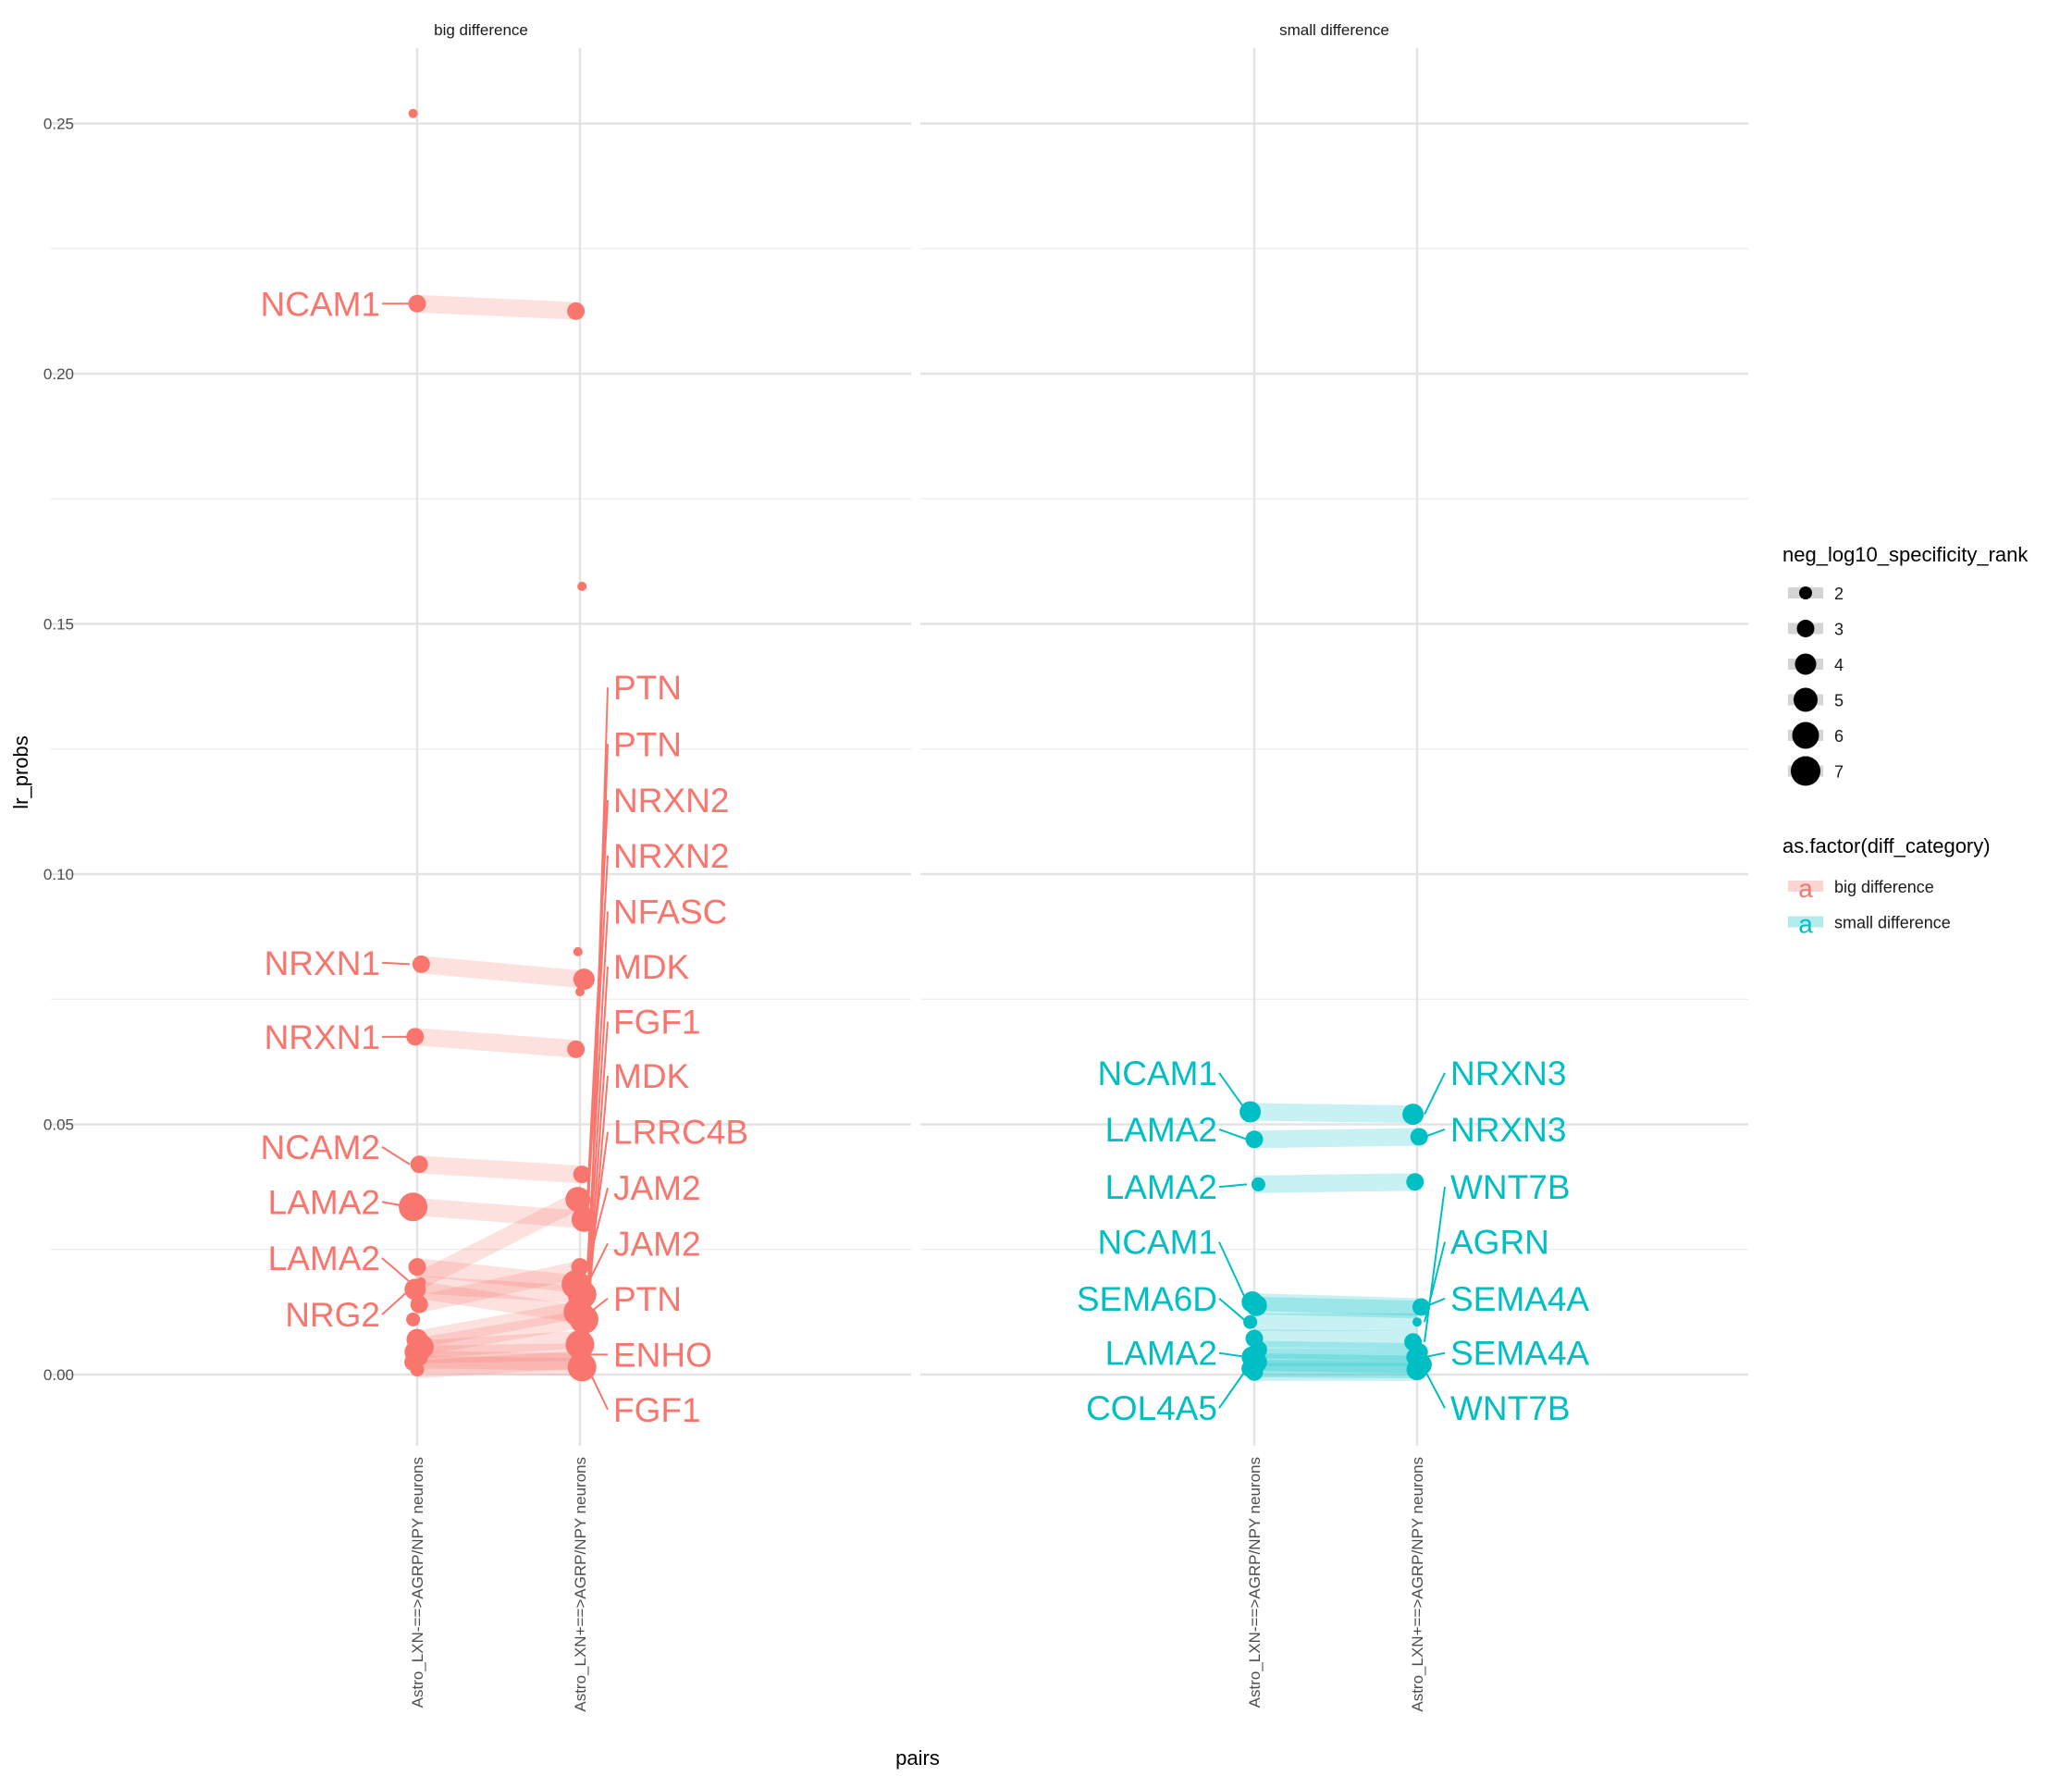  I want to click on size-legend-title: neg_log10_specificity_rank, so click(1905, 554).